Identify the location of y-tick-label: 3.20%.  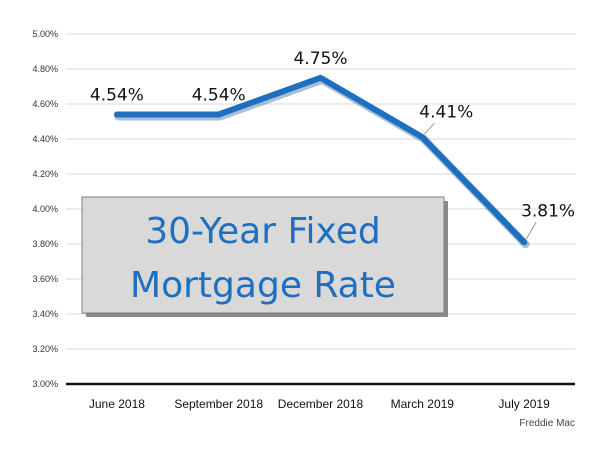
(45, 349).